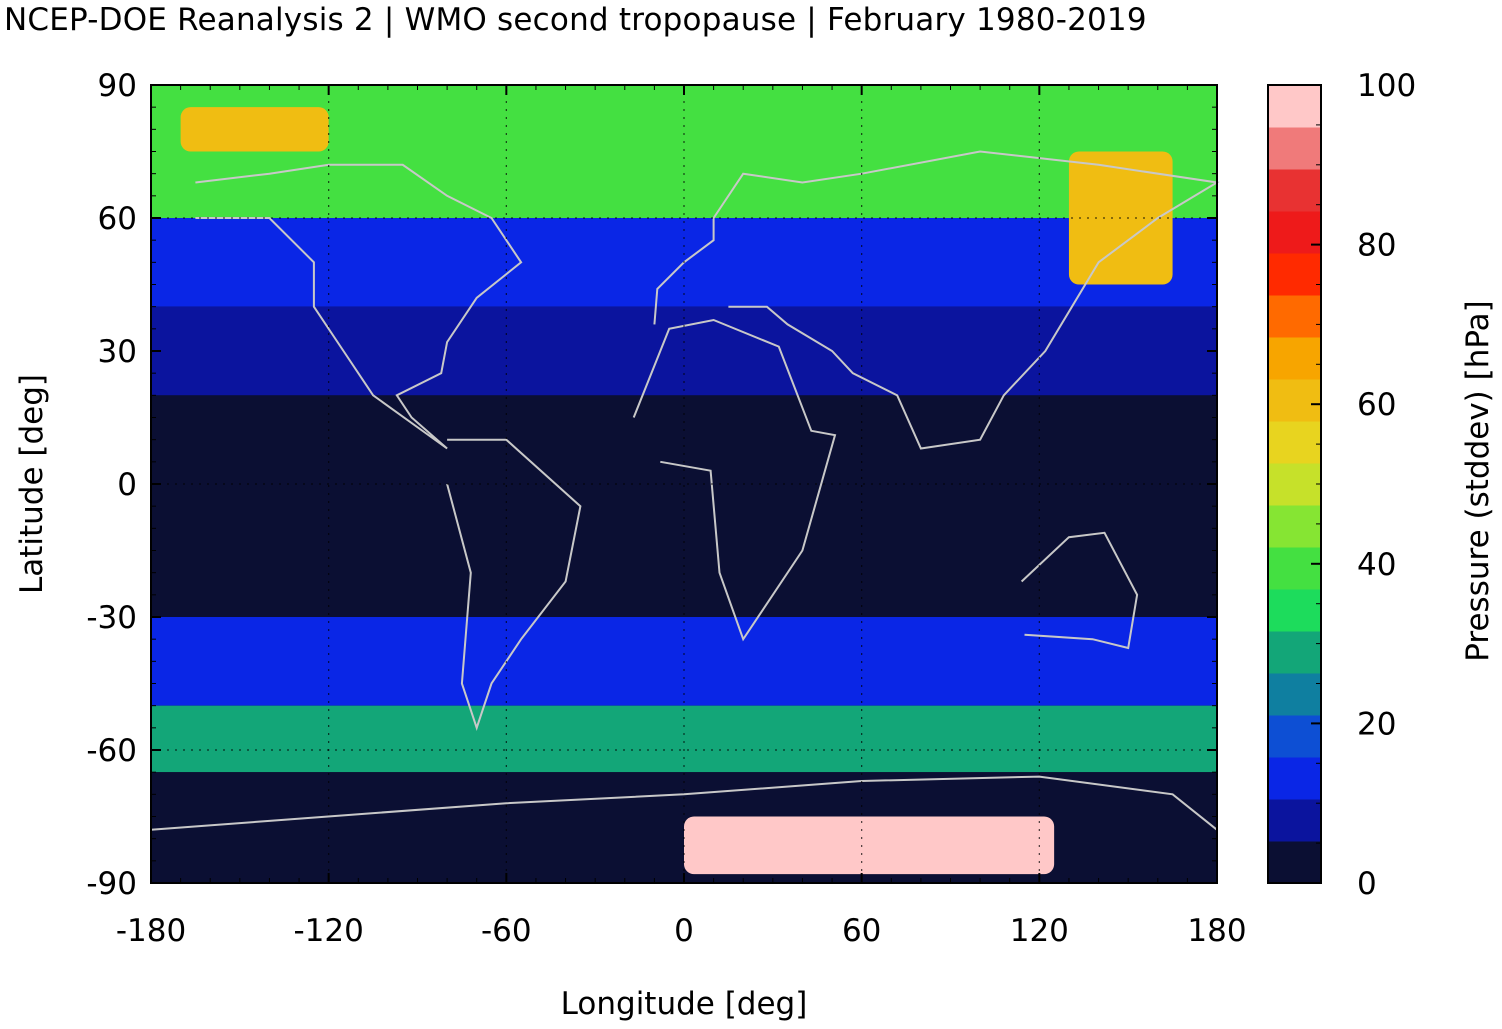 The width and height of the screenshot is (1502, 1029). I want to click on y-tick-label: 90, so click(117, 86).